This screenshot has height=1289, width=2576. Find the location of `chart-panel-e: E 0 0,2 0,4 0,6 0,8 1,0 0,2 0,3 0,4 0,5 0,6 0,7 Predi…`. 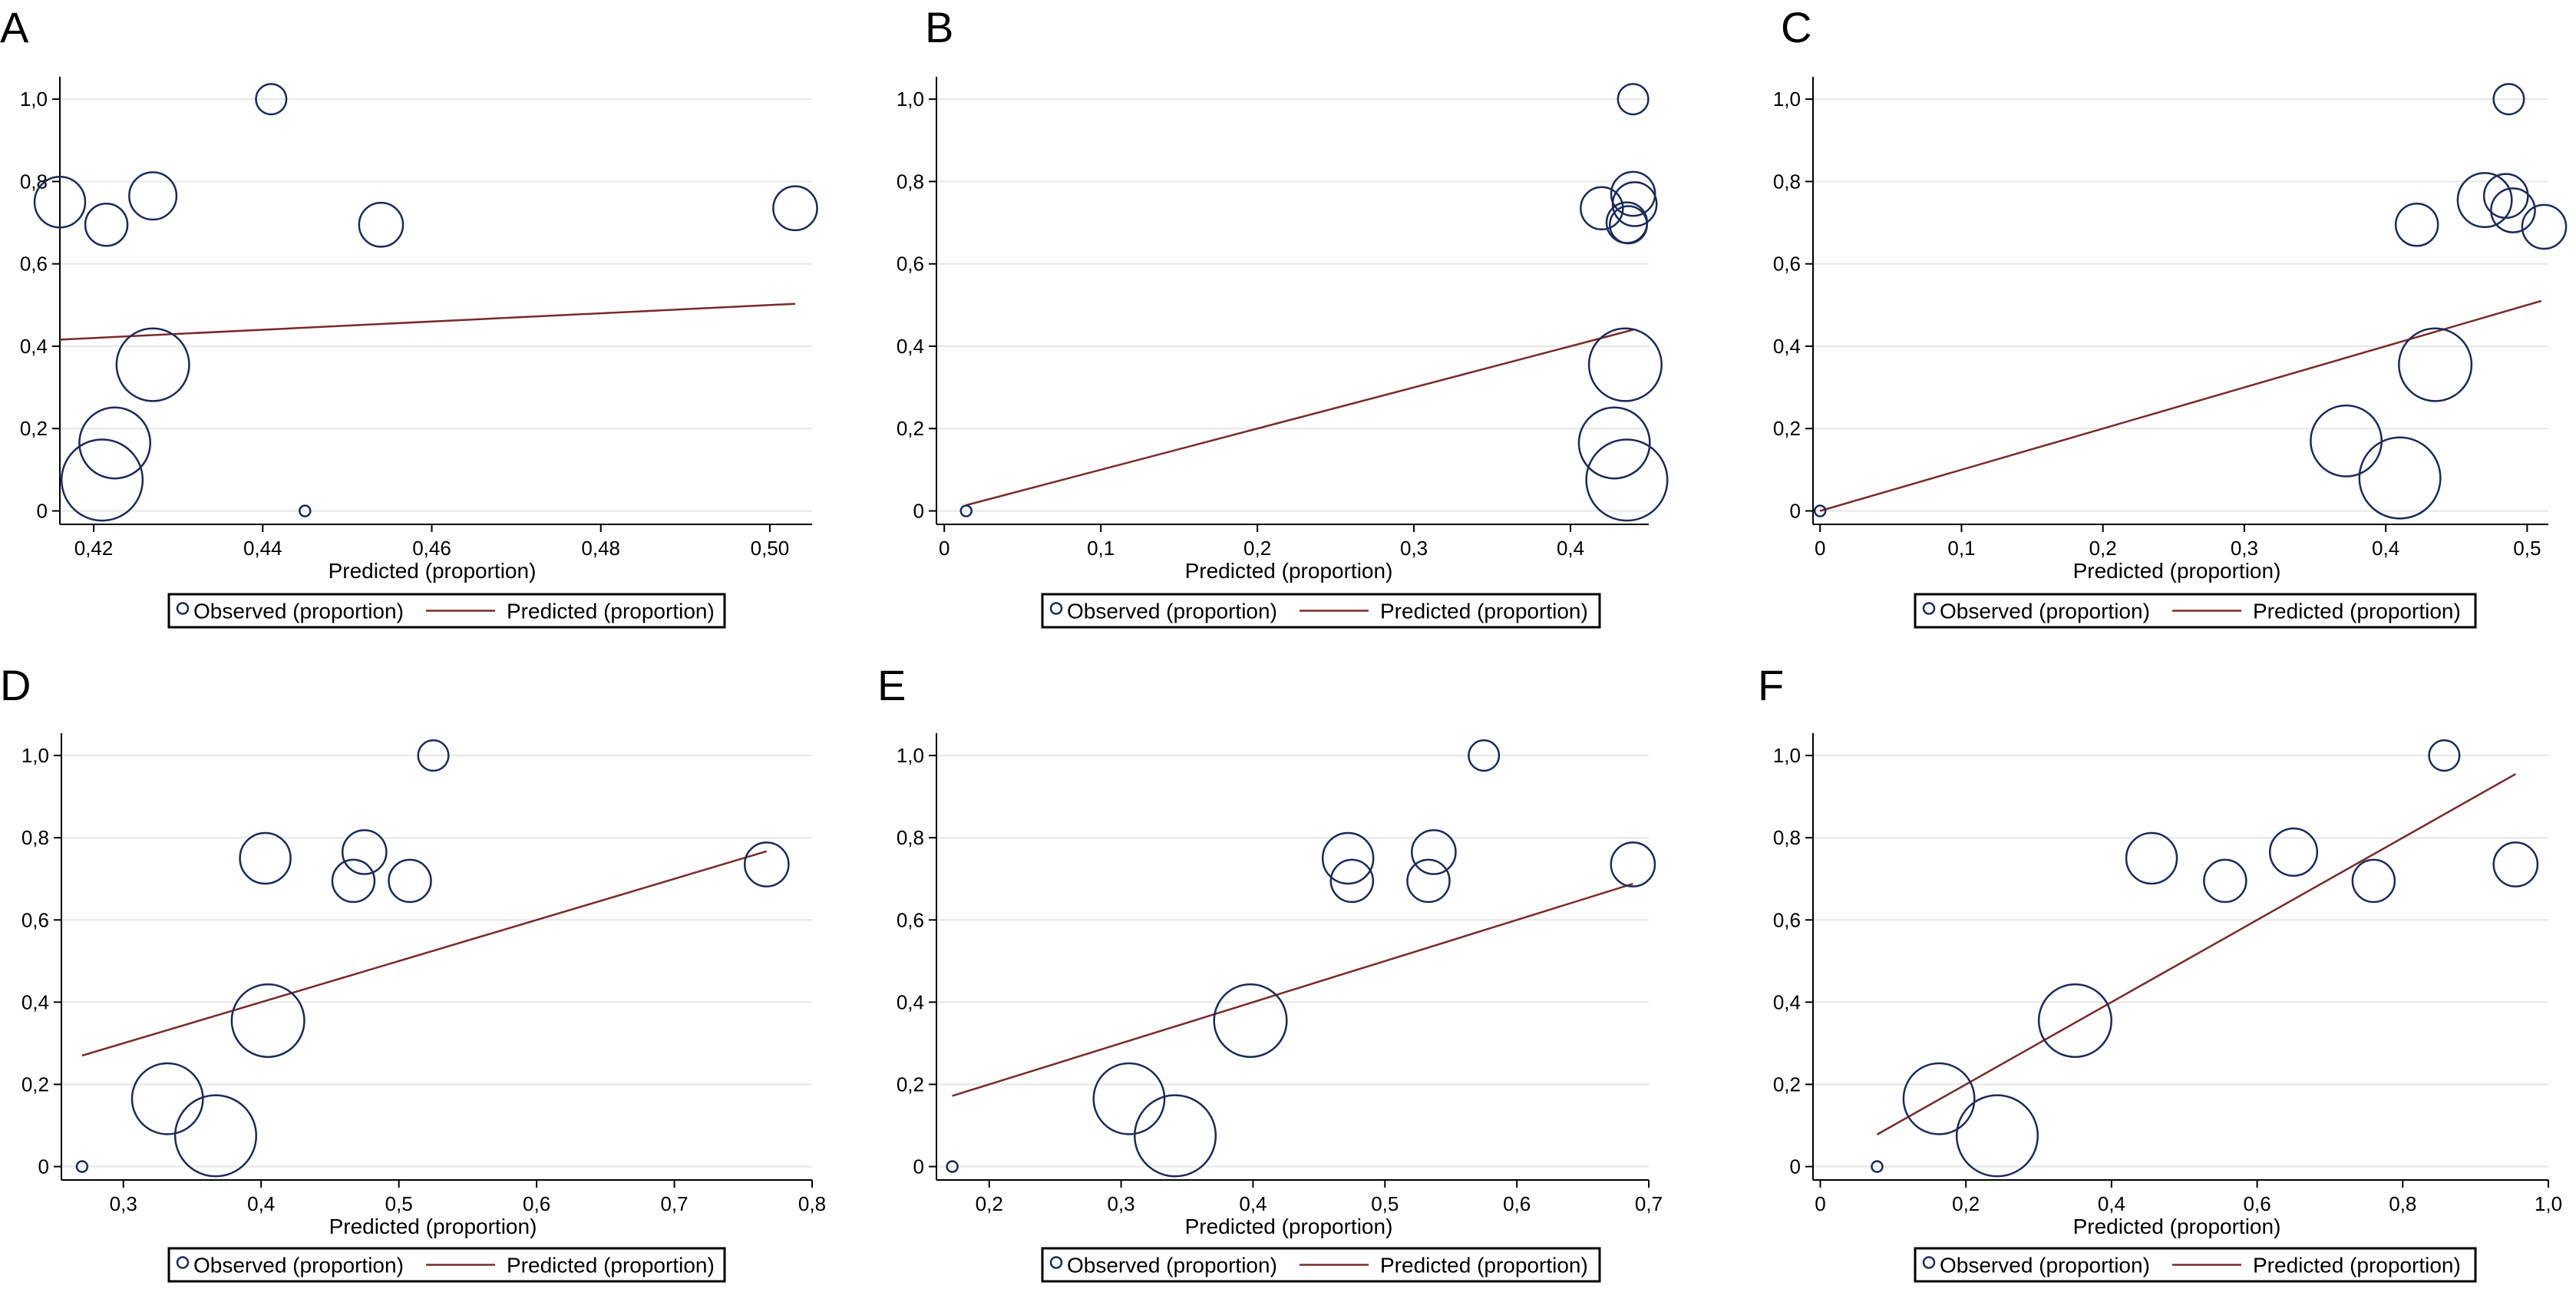

chart-panel-e: E 0 0,2 0,4 0,6 0,8 1,0 0,2 0,3 0,4 0,5 0,6 0,7 Predi… is located at coordinates (1270, 972).